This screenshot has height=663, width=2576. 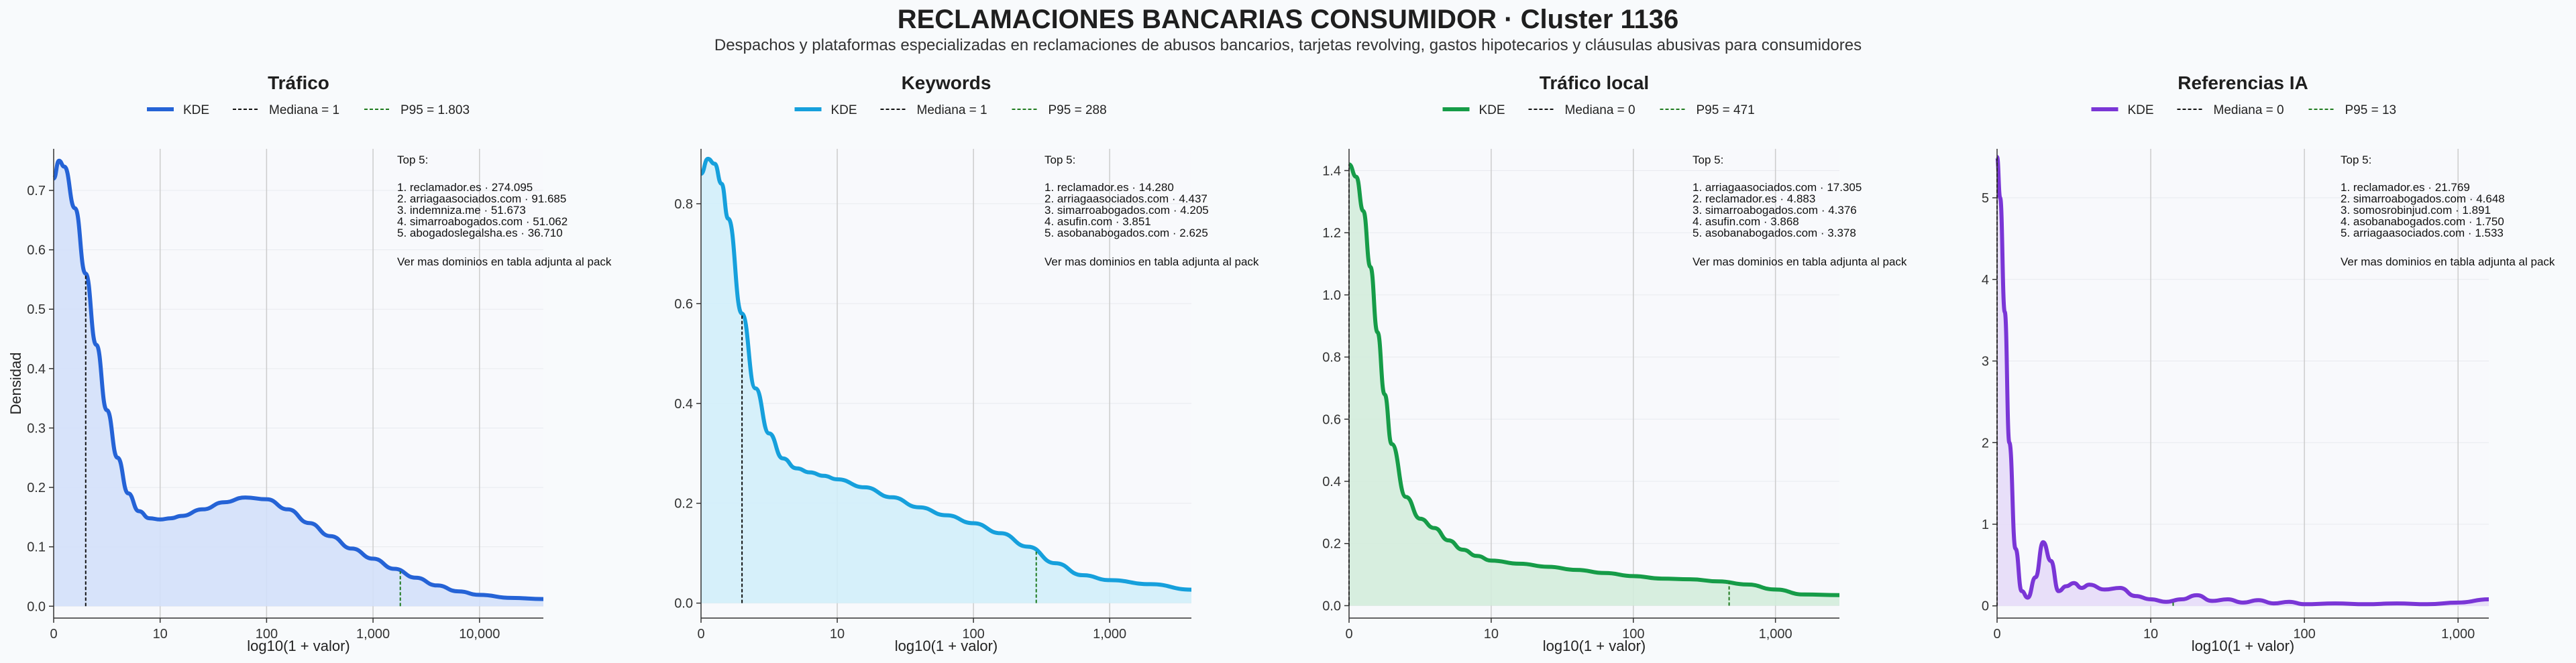 What do you see at coordinates (2371, 110) in the screenshot?
I see `legend-p95-label: P95 = 13` at bounding box center [2371, 110].